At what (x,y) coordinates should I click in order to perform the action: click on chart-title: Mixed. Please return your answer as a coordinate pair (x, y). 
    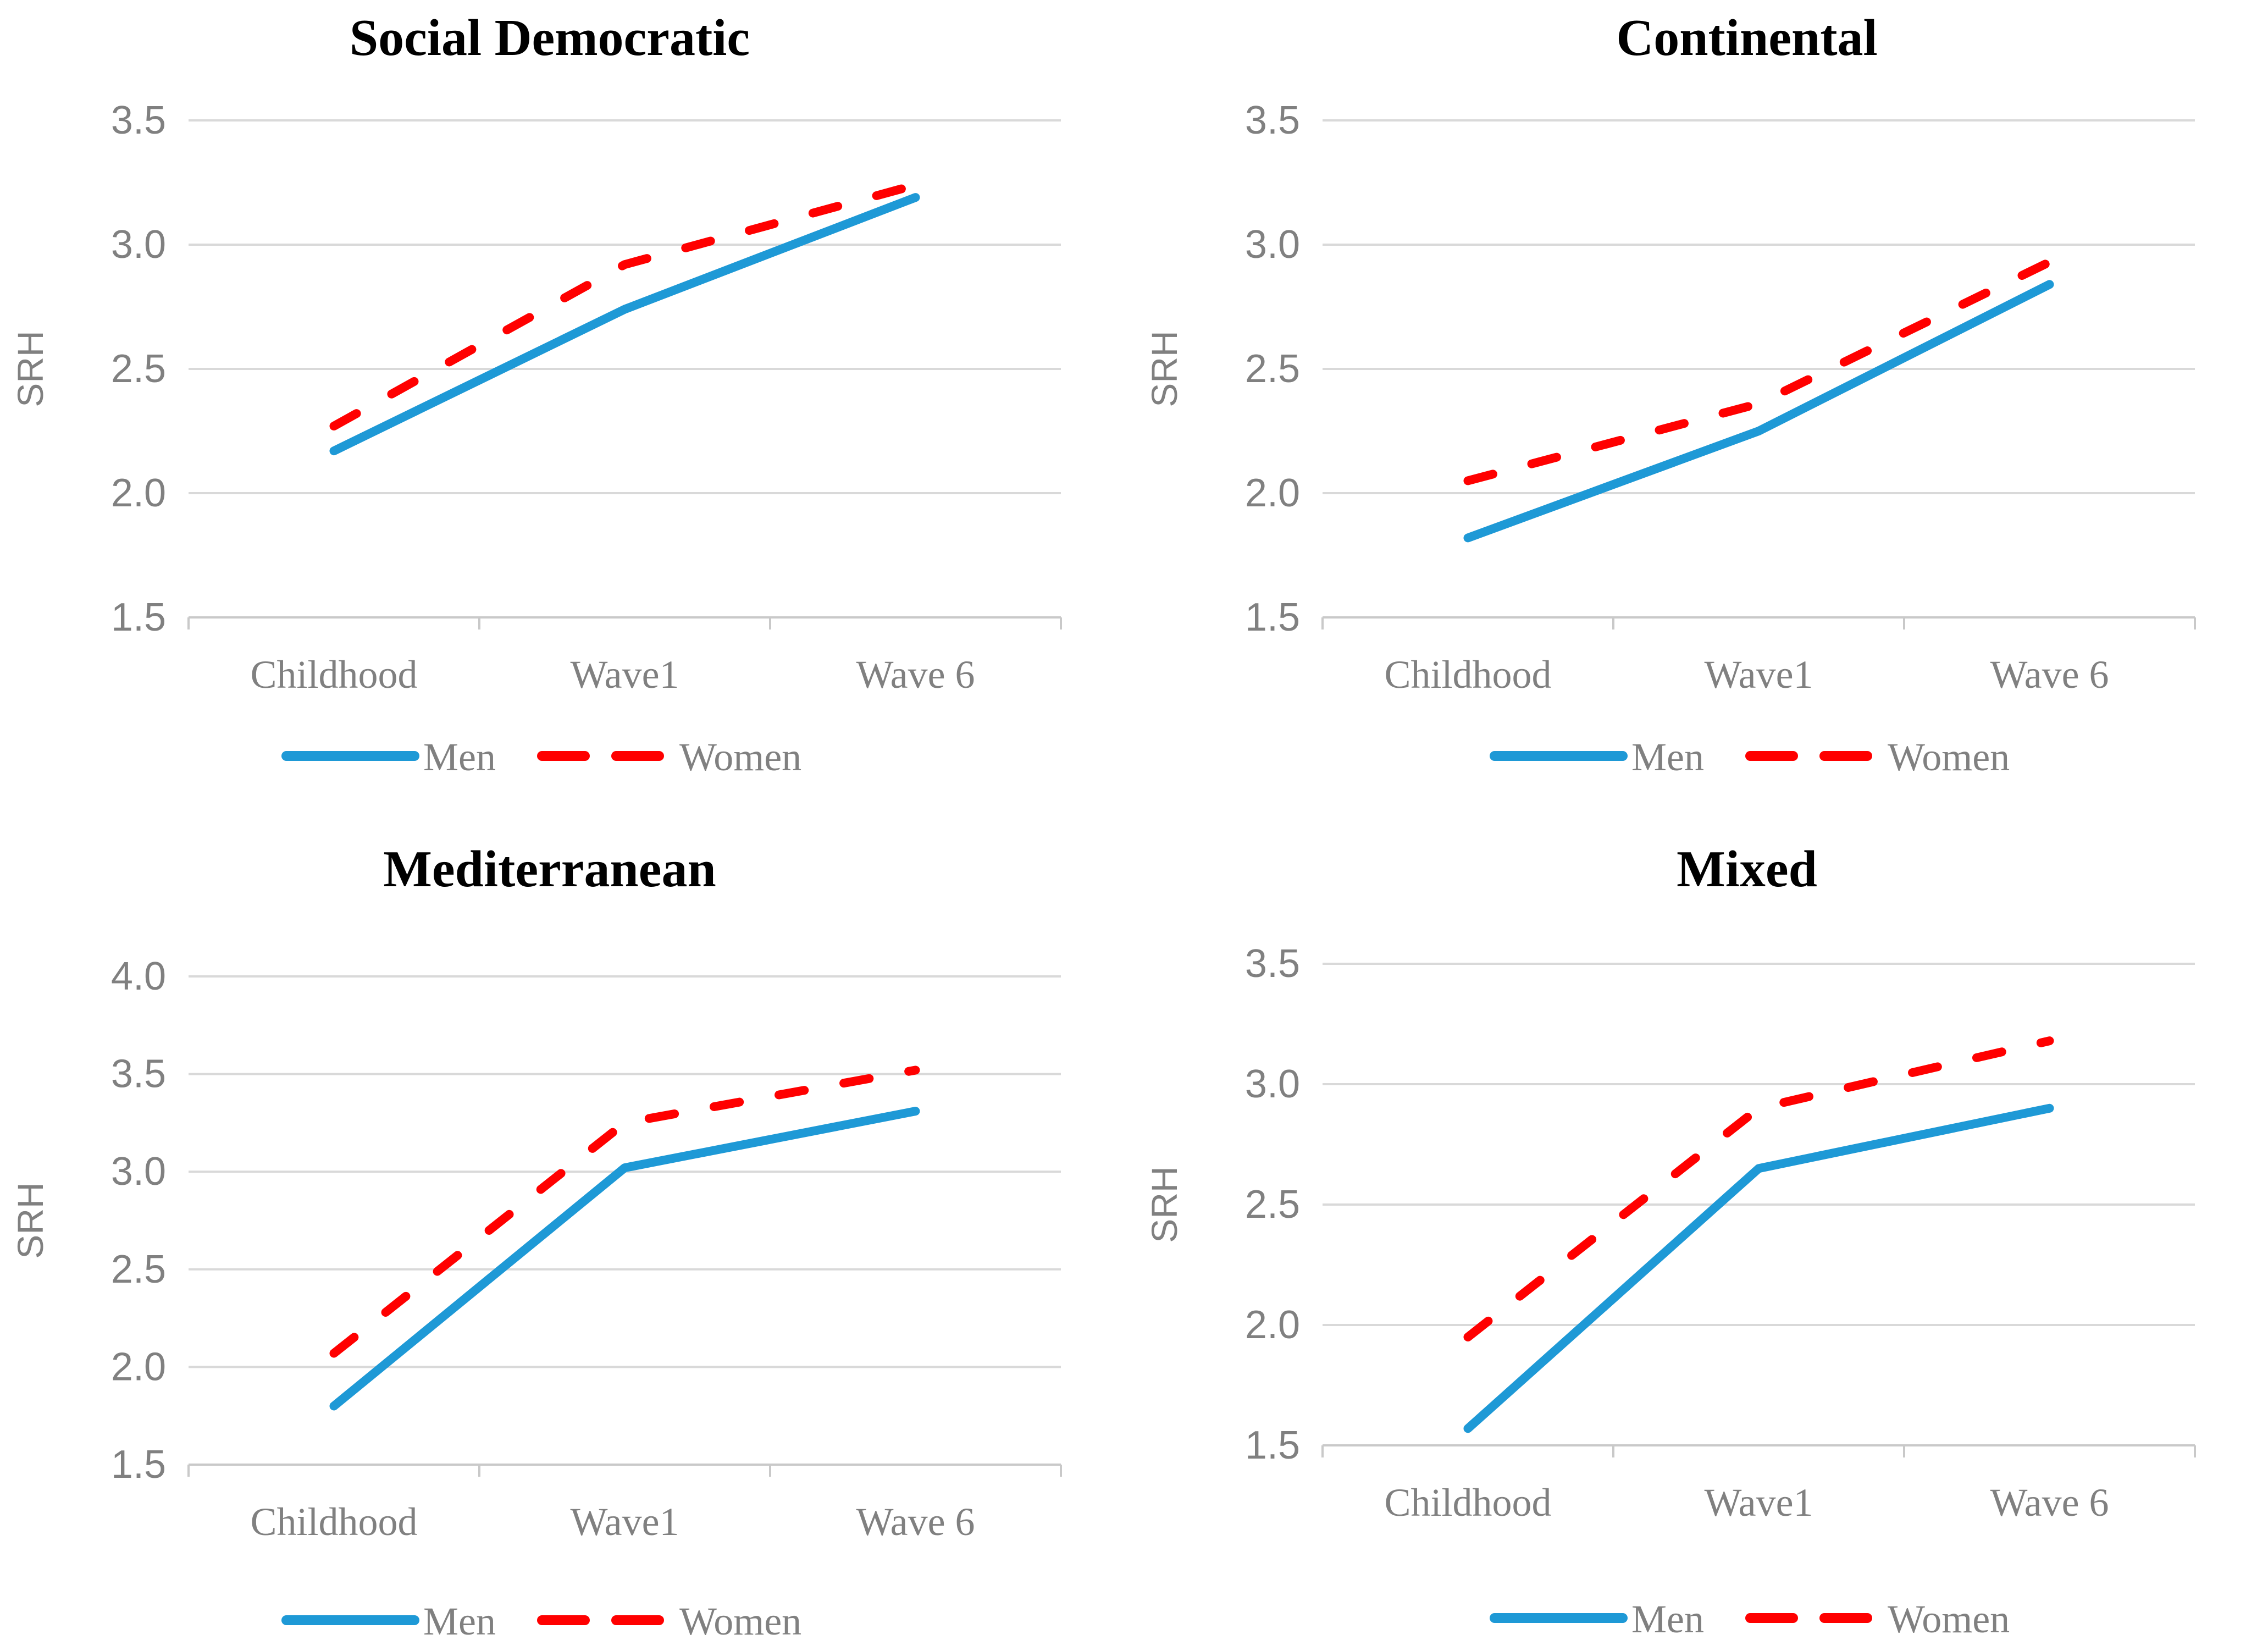
    Looking at the image, I should click on (1747, 869).